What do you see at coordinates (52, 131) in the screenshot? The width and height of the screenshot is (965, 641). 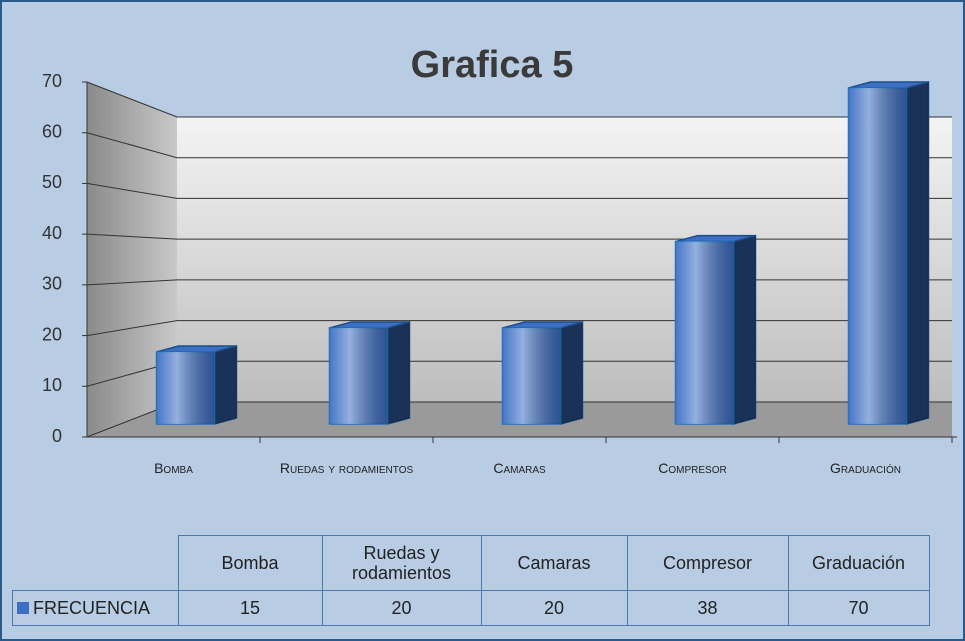 I see `y-tick-label: 60` at bounding box center [52, 131].